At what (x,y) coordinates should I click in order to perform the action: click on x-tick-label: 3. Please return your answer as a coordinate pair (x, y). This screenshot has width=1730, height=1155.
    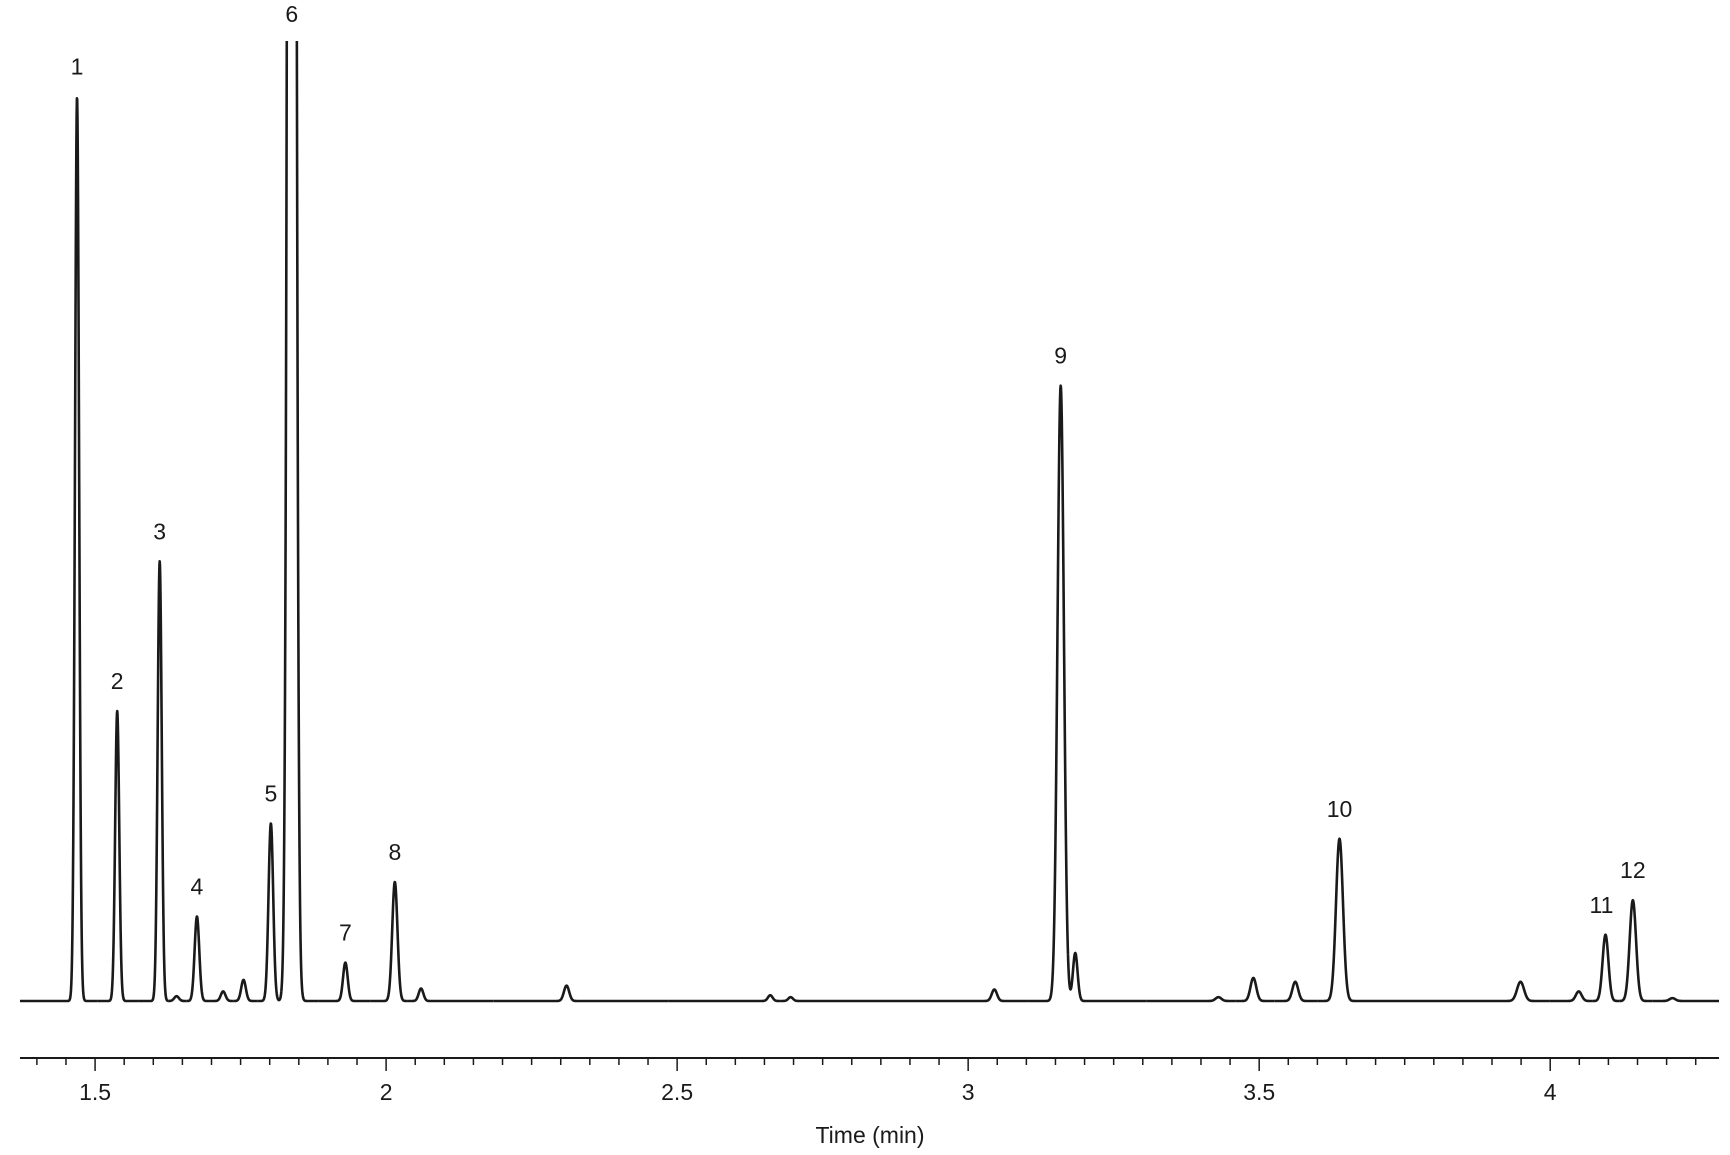
    Looking at the image, I should click on (968, 1092).